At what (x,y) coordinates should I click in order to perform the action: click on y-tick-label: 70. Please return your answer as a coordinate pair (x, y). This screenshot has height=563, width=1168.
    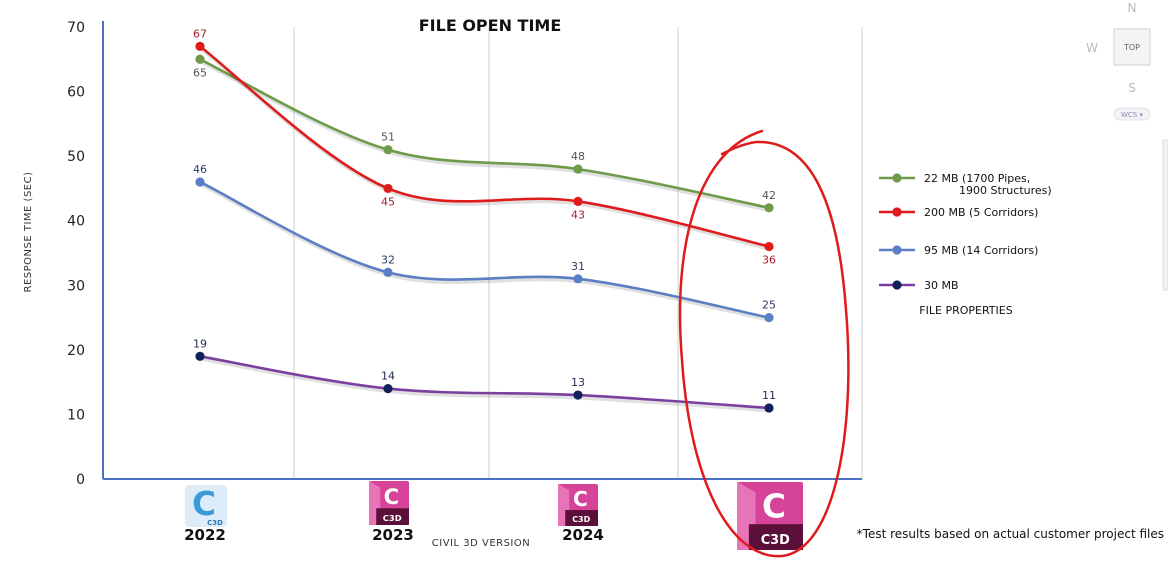
    Looking at the image, I should click on (76, 28).